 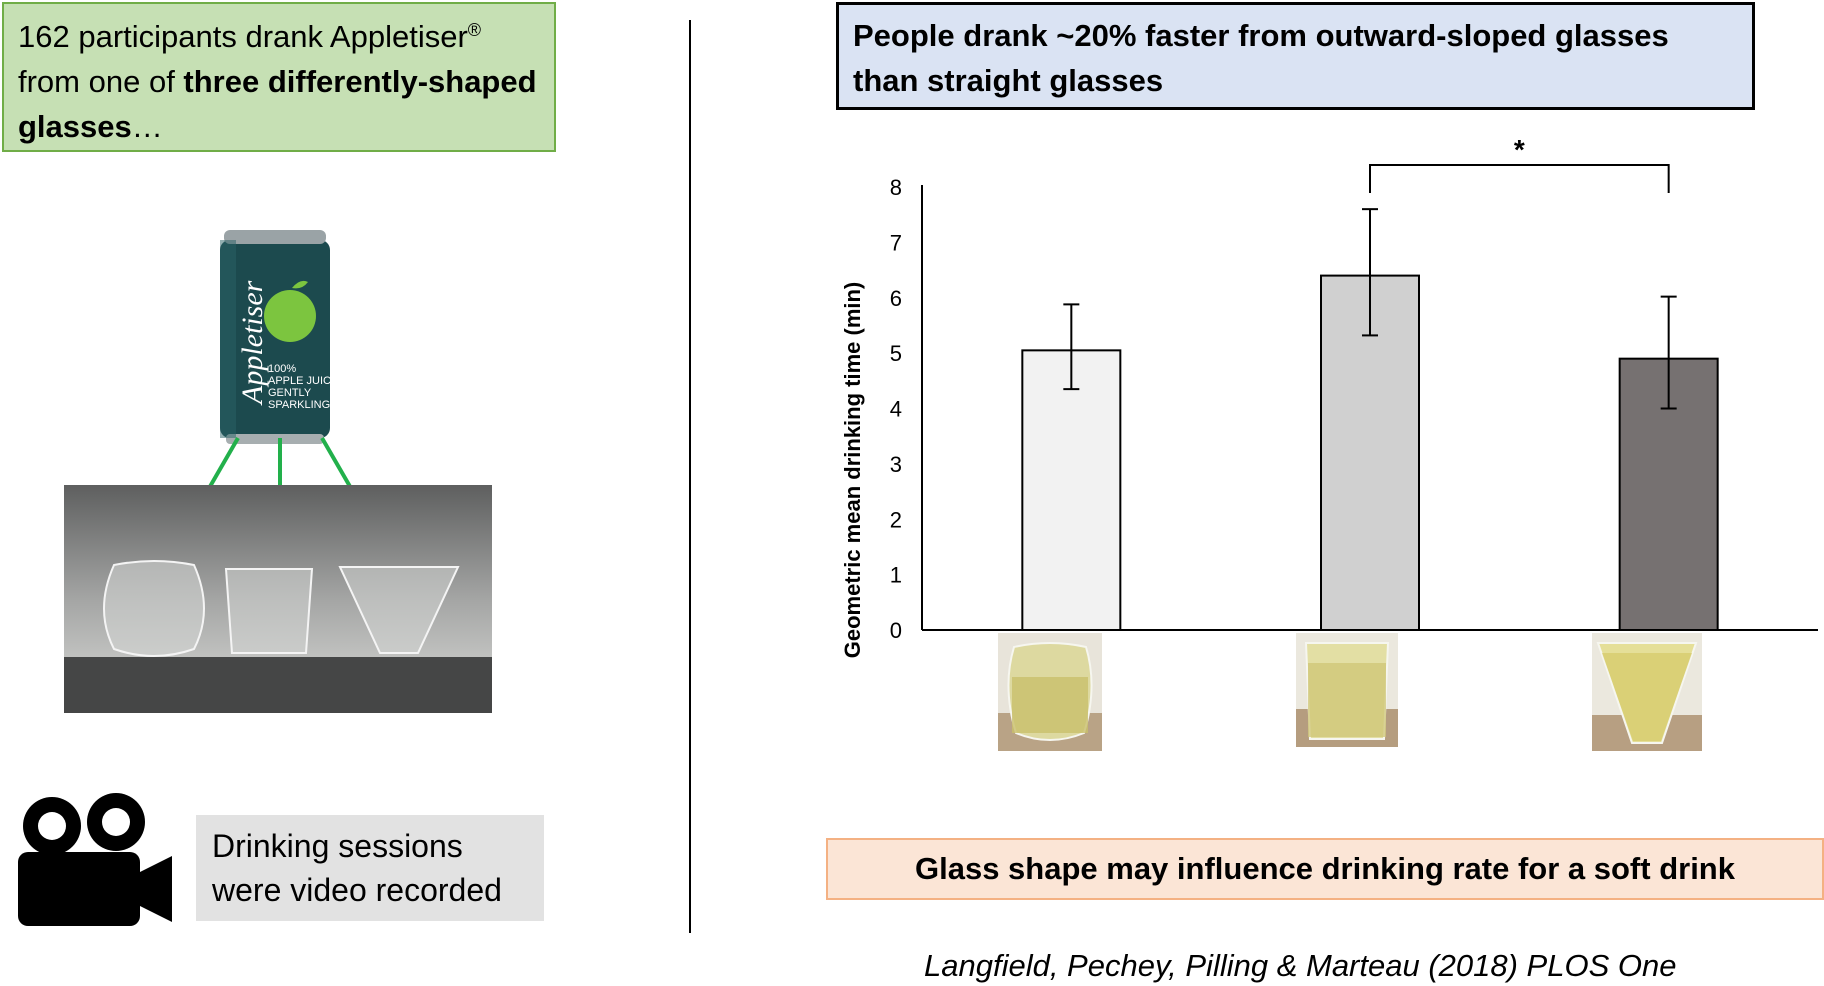 I want to click on y-axis-title: Geometric mean drinking time (min), so click(x=852, y=470).